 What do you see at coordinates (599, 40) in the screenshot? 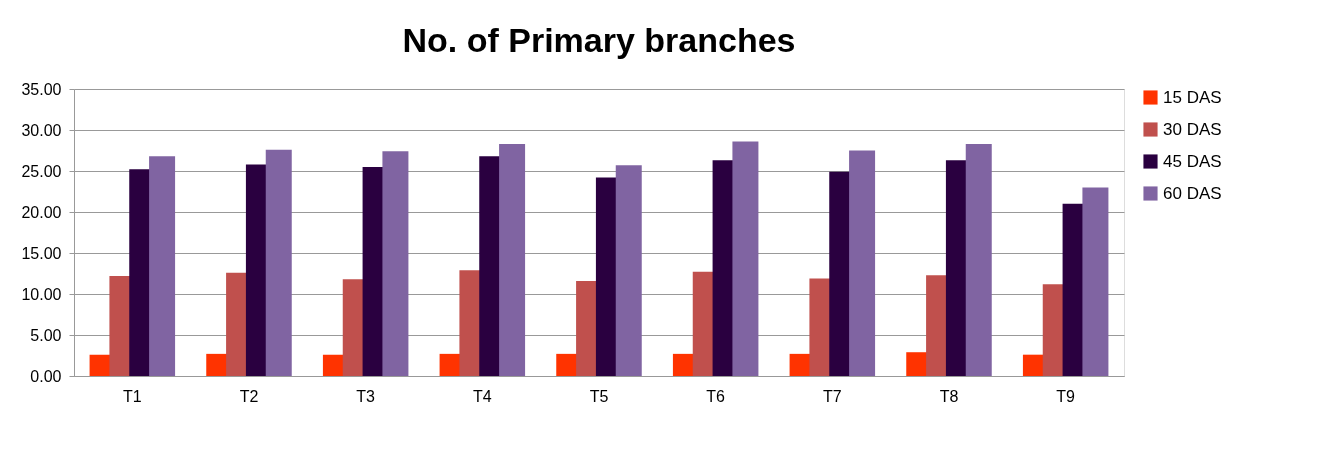
I see `chart-title: No. of Primary branches` at bounding box center [599, 40].